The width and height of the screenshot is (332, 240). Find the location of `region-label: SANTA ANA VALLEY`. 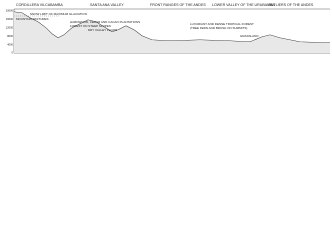

region-label: SANTA ANA VALLEY is located at coordinates (107, 5).